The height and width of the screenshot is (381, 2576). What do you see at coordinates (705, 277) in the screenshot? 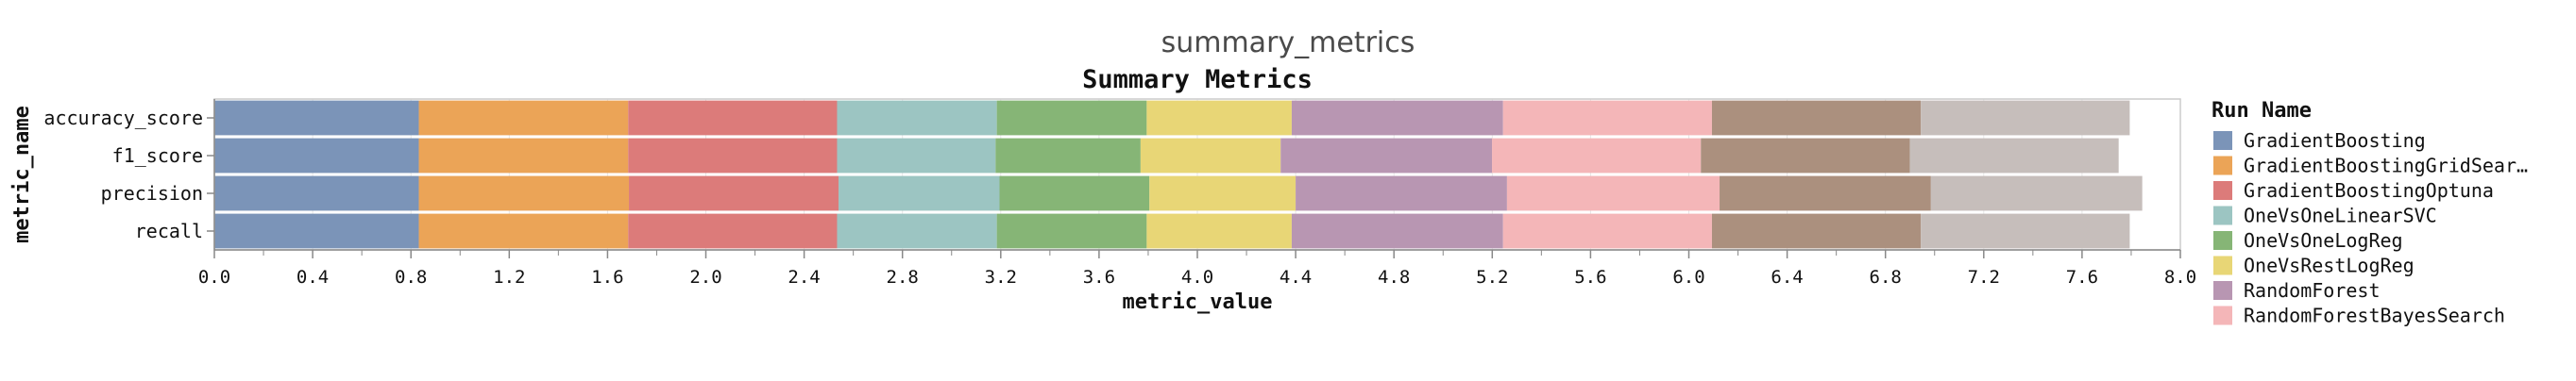
I see `x-tick-label: 2.0` at bounding box center [705, 277].